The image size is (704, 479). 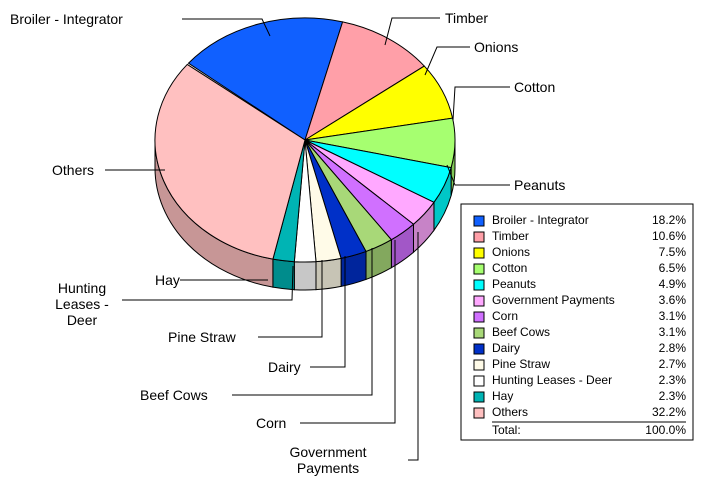 What do you see at coordinates (506, 348) in the screenshot?
I see `legend-label: Dairy` at bounding box center [506, 348].